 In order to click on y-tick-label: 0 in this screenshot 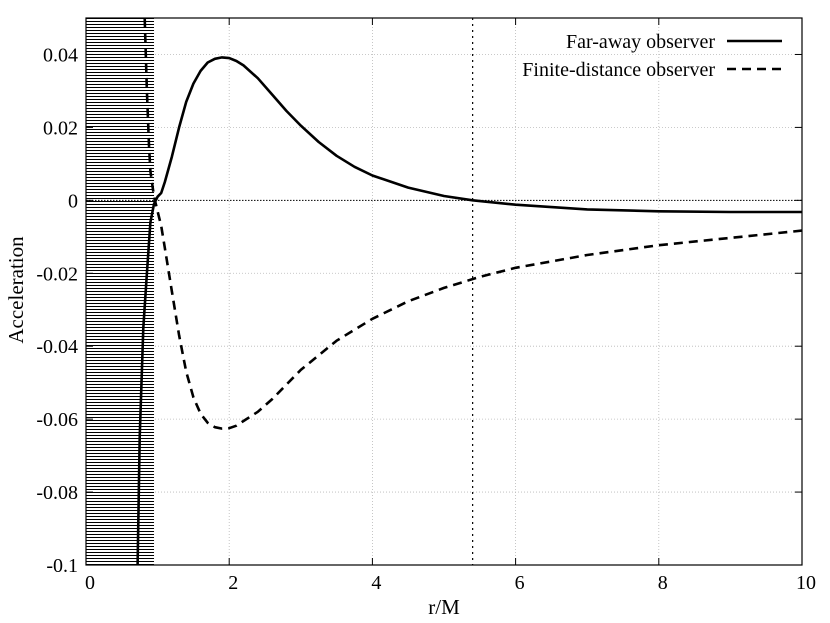, I will do `click(73, 201)`.